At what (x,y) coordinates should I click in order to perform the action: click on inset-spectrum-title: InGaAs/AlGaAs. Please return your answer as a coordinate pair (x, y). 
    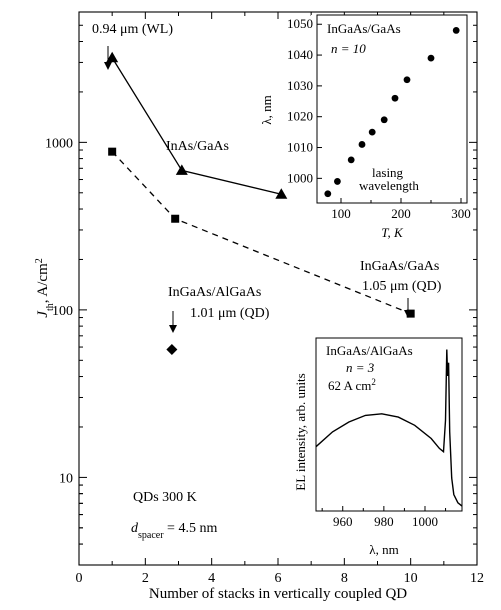
    Looking at the image, I should click on (369, 350).